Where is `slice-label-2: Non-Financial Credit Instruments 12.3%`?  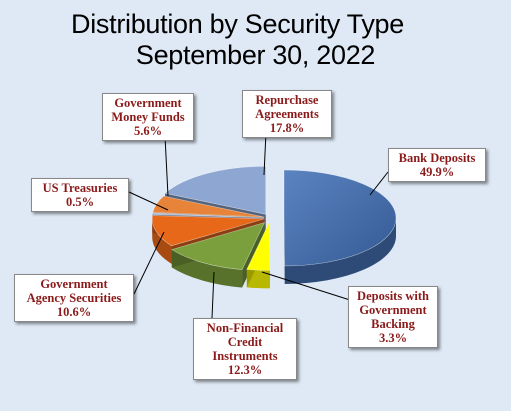
slice-label-2: Non-Financial Credit Instruments 12.3% is located at coordinates (245, 349).